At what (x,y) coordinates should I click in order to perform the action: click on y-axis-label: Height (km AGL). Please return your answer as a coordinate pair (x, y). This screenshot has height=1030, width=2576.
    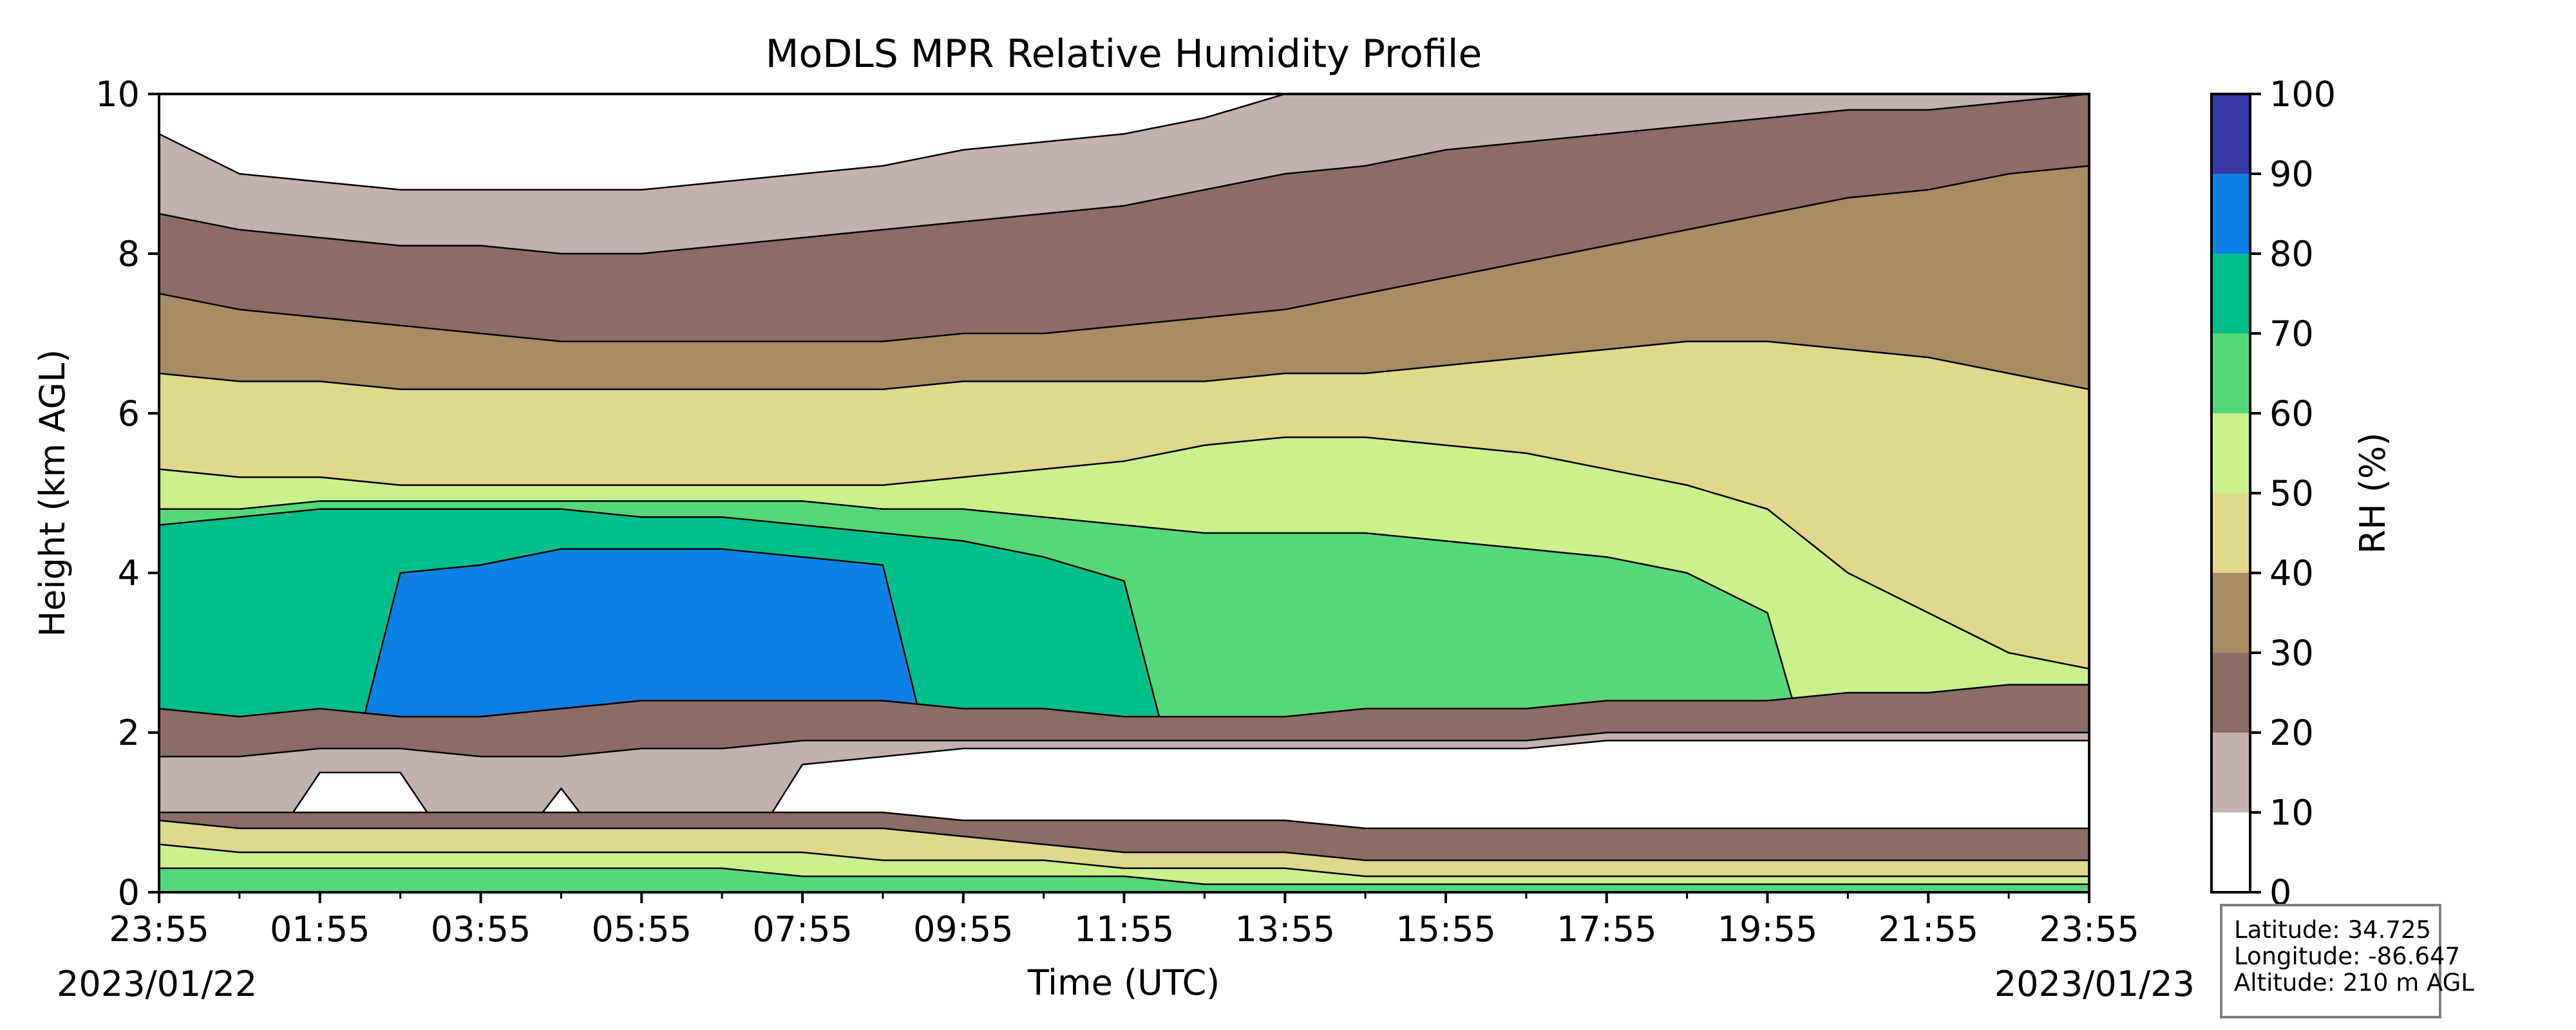
    Looking at the image, I should click on (52, 494).